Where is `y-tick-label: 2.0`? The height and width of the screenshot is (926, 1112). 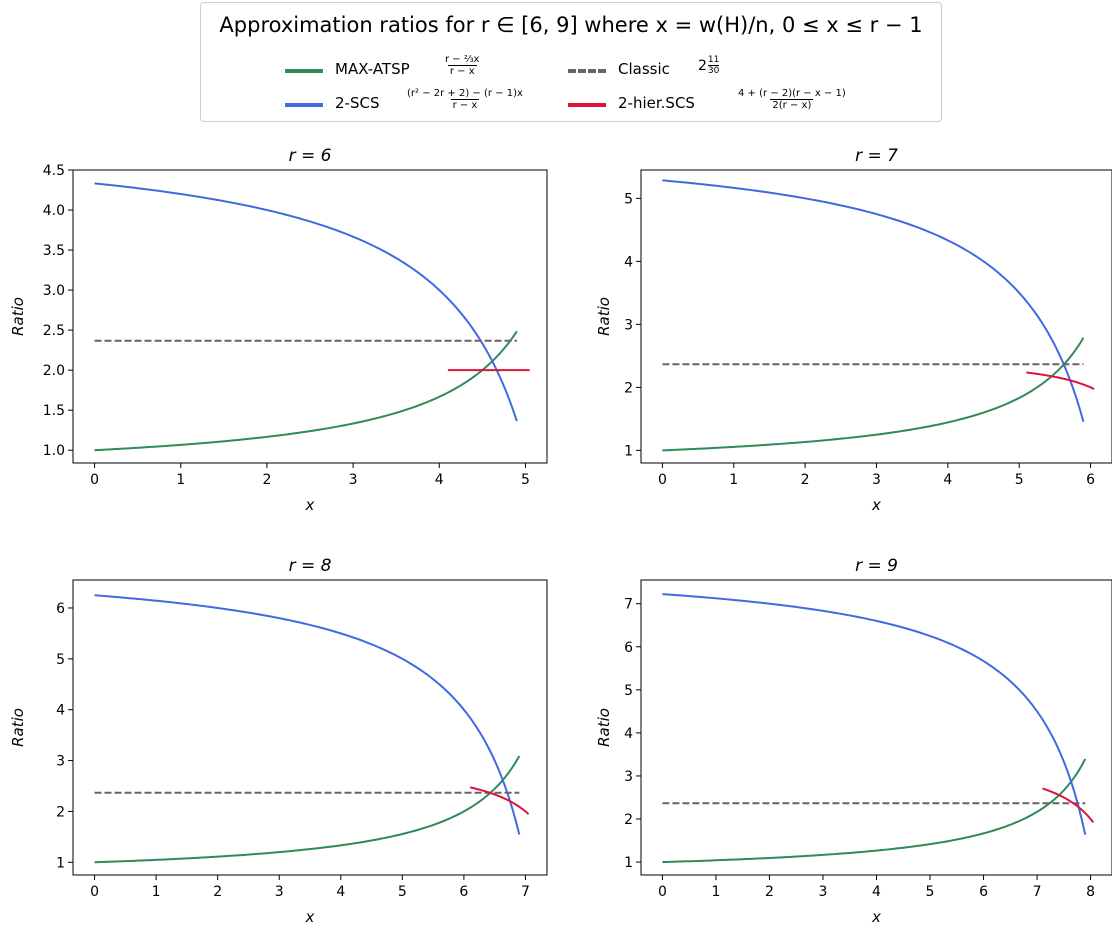 y-tick-label: 2.0 is located at coordinates (54, 371).